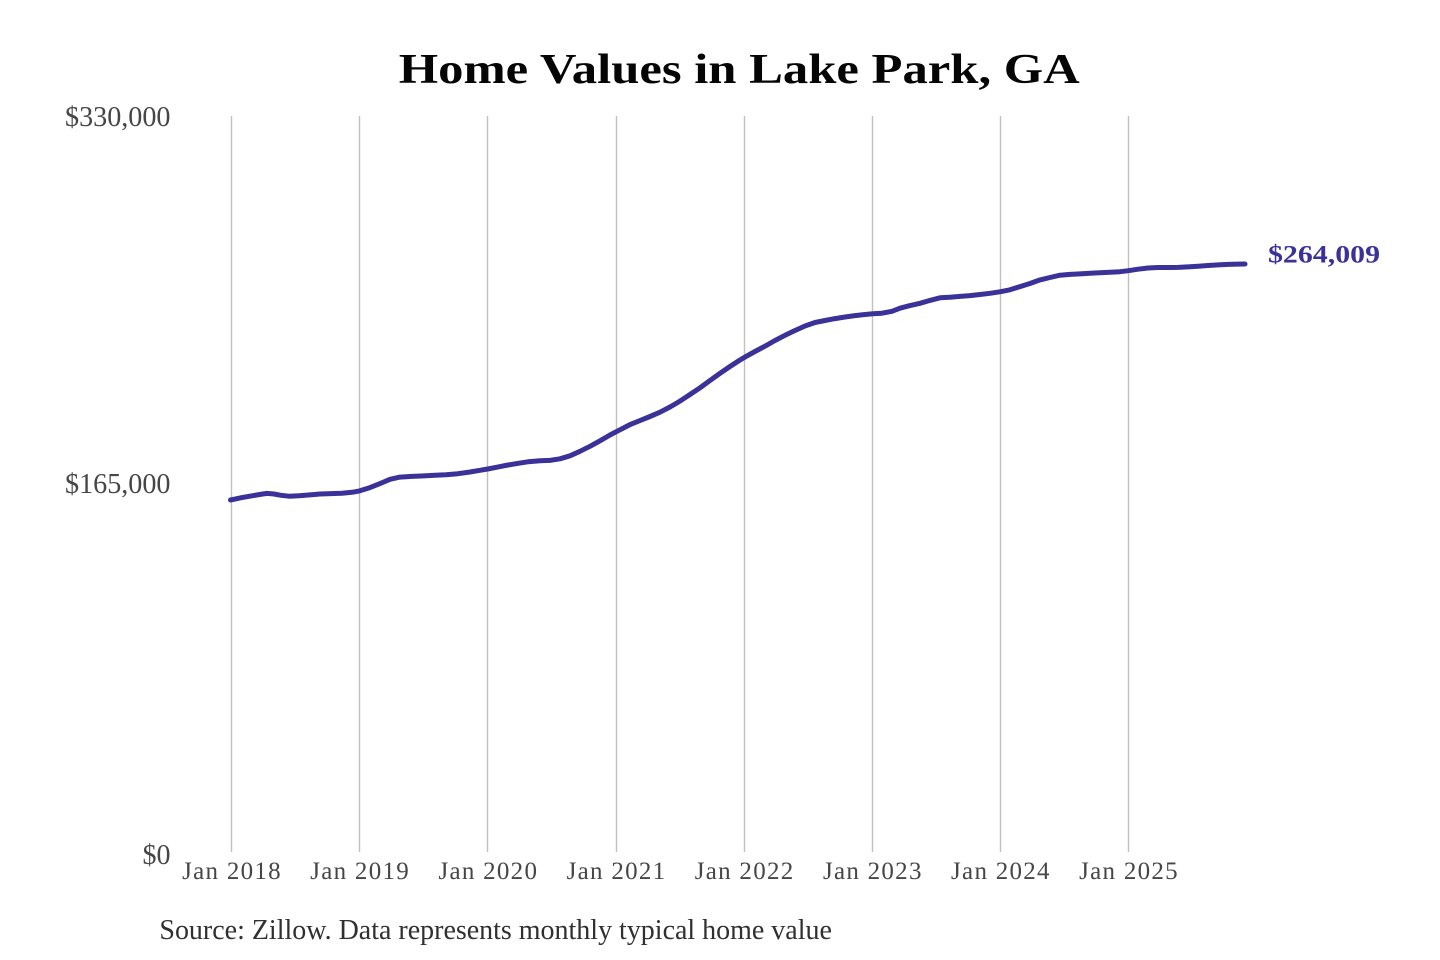 The height and width of the screenshot is (960, 1440). Describe the element at coordinates (487, 871) in the screenshot. I see `svg-text: Jan 2020` at that location.